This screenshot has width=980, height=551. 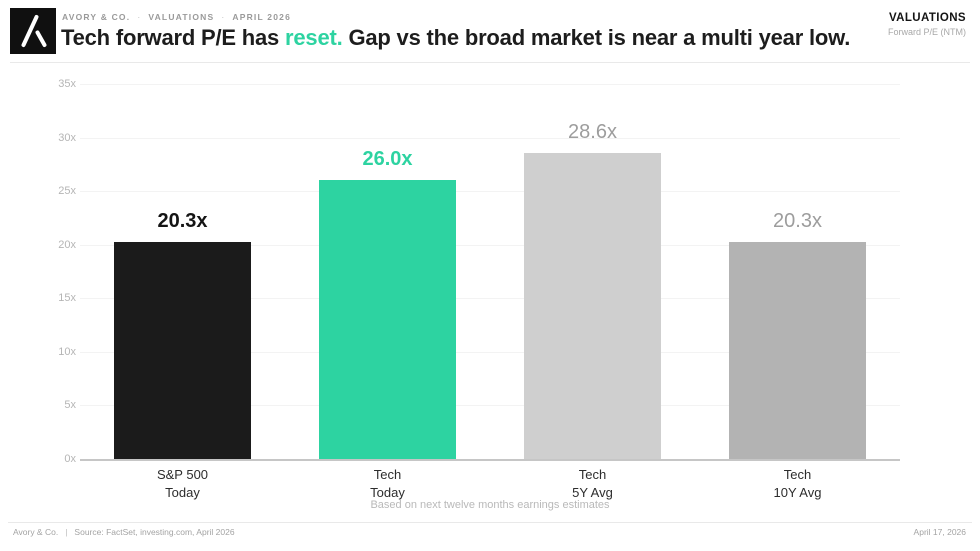 What do you see at coordinates (797, 484) in the screenshot?
I see `category-label-tech-10y-avg: Tech 10Y Avg` at bounding box center [797, 484].